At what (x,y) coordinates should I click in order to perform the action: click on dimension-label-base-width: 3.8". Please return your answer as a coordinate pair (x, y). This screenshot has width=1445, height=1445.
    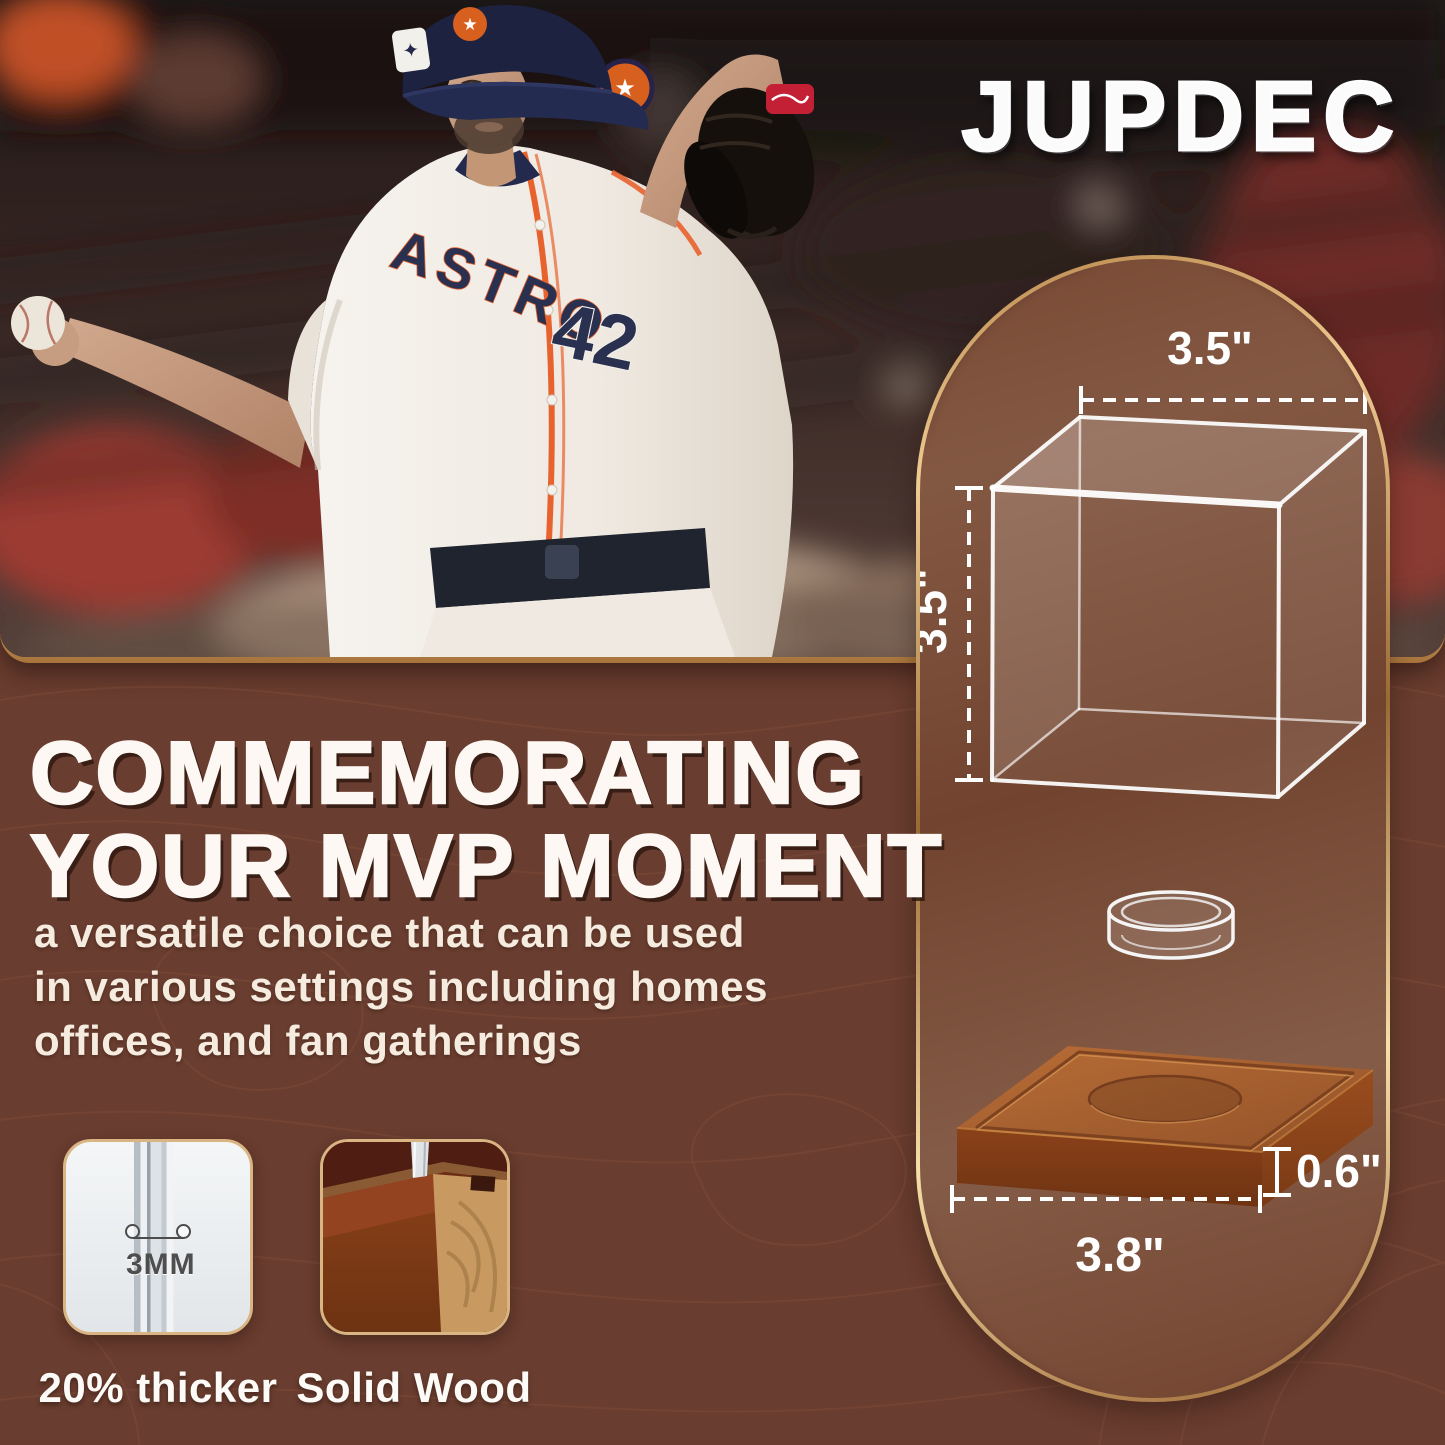
    Looking at the image, I should click on (1119, 1255).